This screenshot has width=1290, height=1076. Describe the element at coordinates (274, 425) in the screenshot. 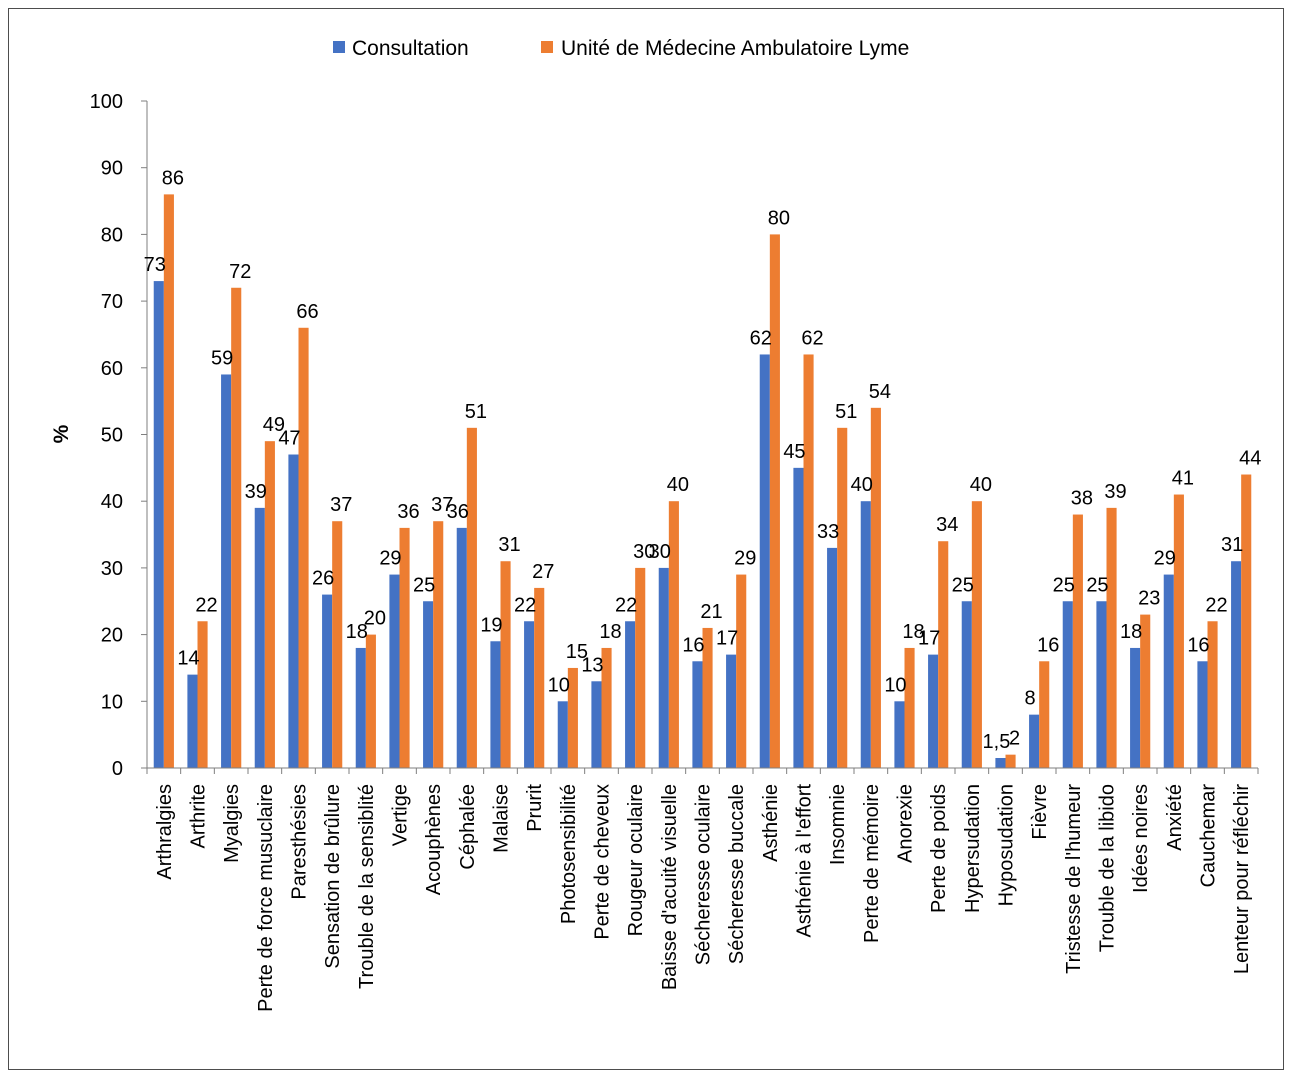

I see `data-label: 49` at that location.